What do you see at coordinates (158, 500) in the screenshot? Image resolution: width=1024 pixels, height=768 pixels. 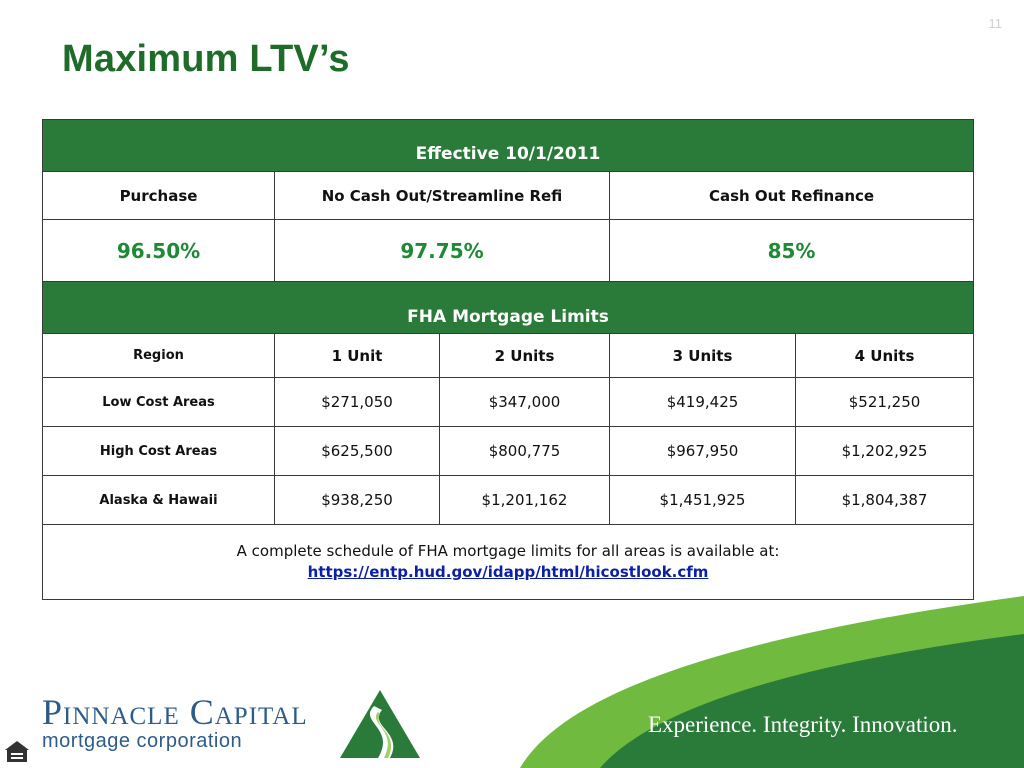 I see `region-cell: Alaska & Hawaii` at bounding box center [158, 500].